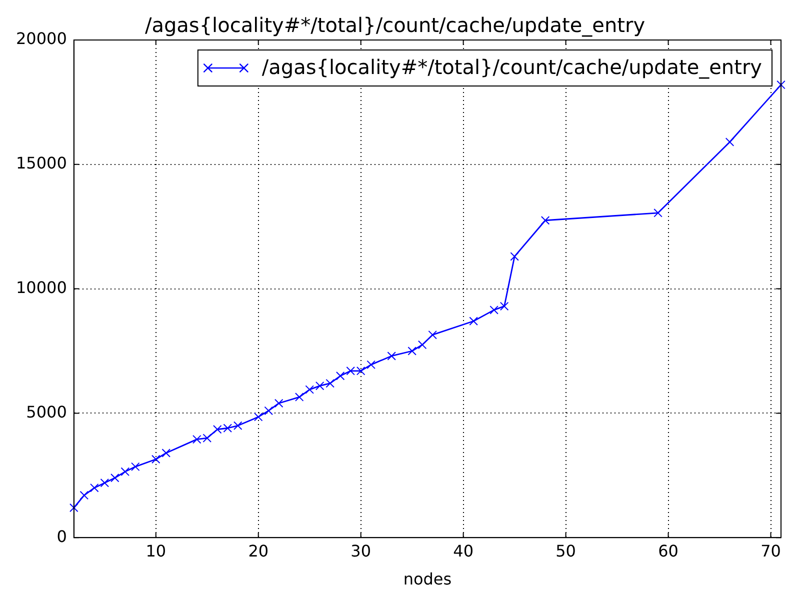 The image size is (800, 600). What do you see at coordinates (41, 287) in the screenshot?
I see `y-tick-label: 10000` at bounding box center [41, 287].